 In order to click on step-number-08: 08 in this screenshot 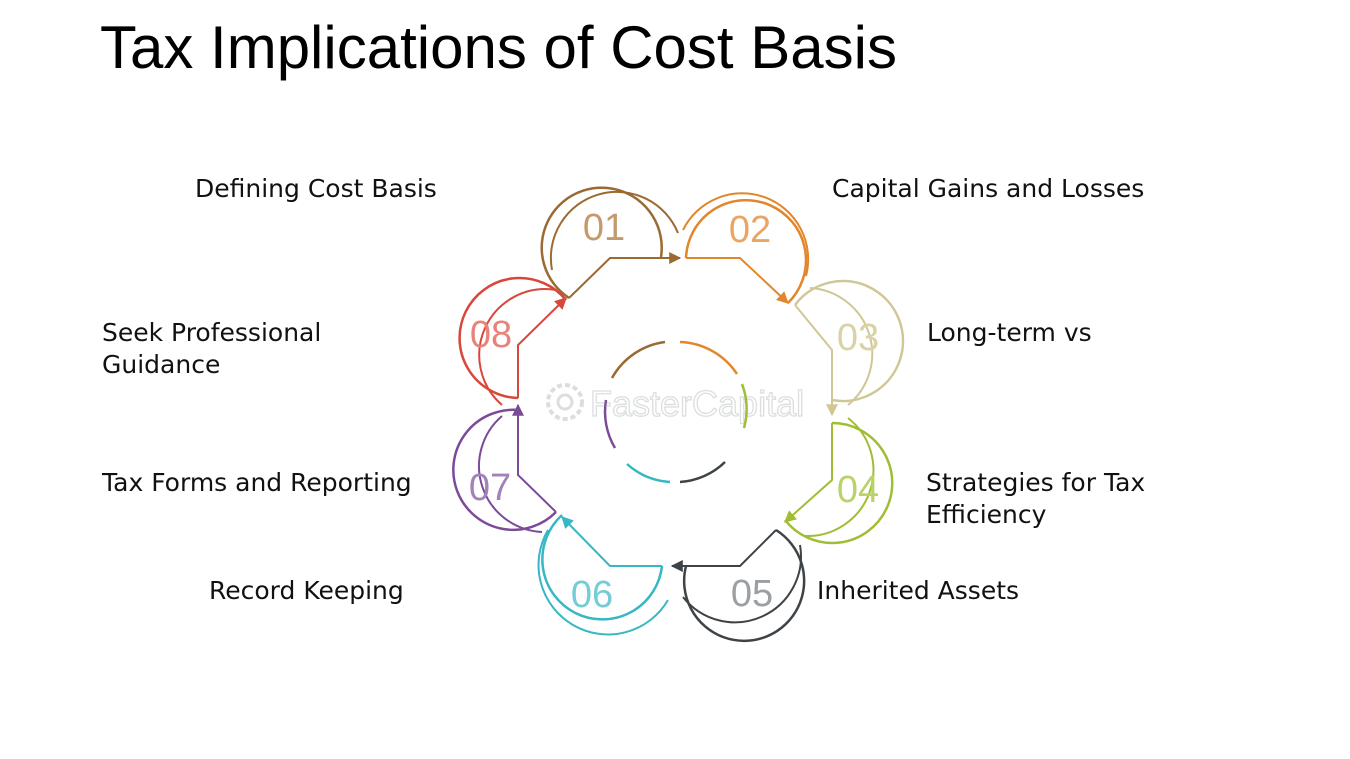, I will do `click(491, 335)`.